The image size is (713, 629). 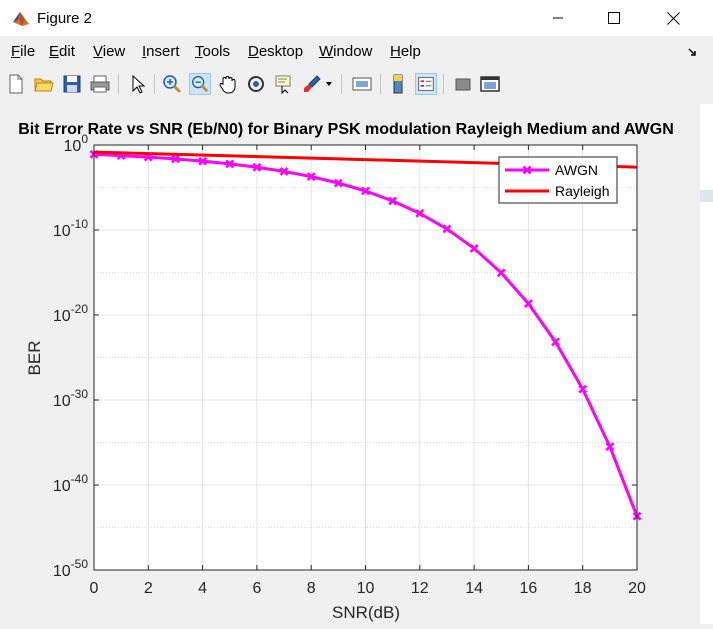 What do you see at coordinates (70, 228) in the screenshot?
I see `y-tick-label: 10-10` at bounding box center [70, 228].